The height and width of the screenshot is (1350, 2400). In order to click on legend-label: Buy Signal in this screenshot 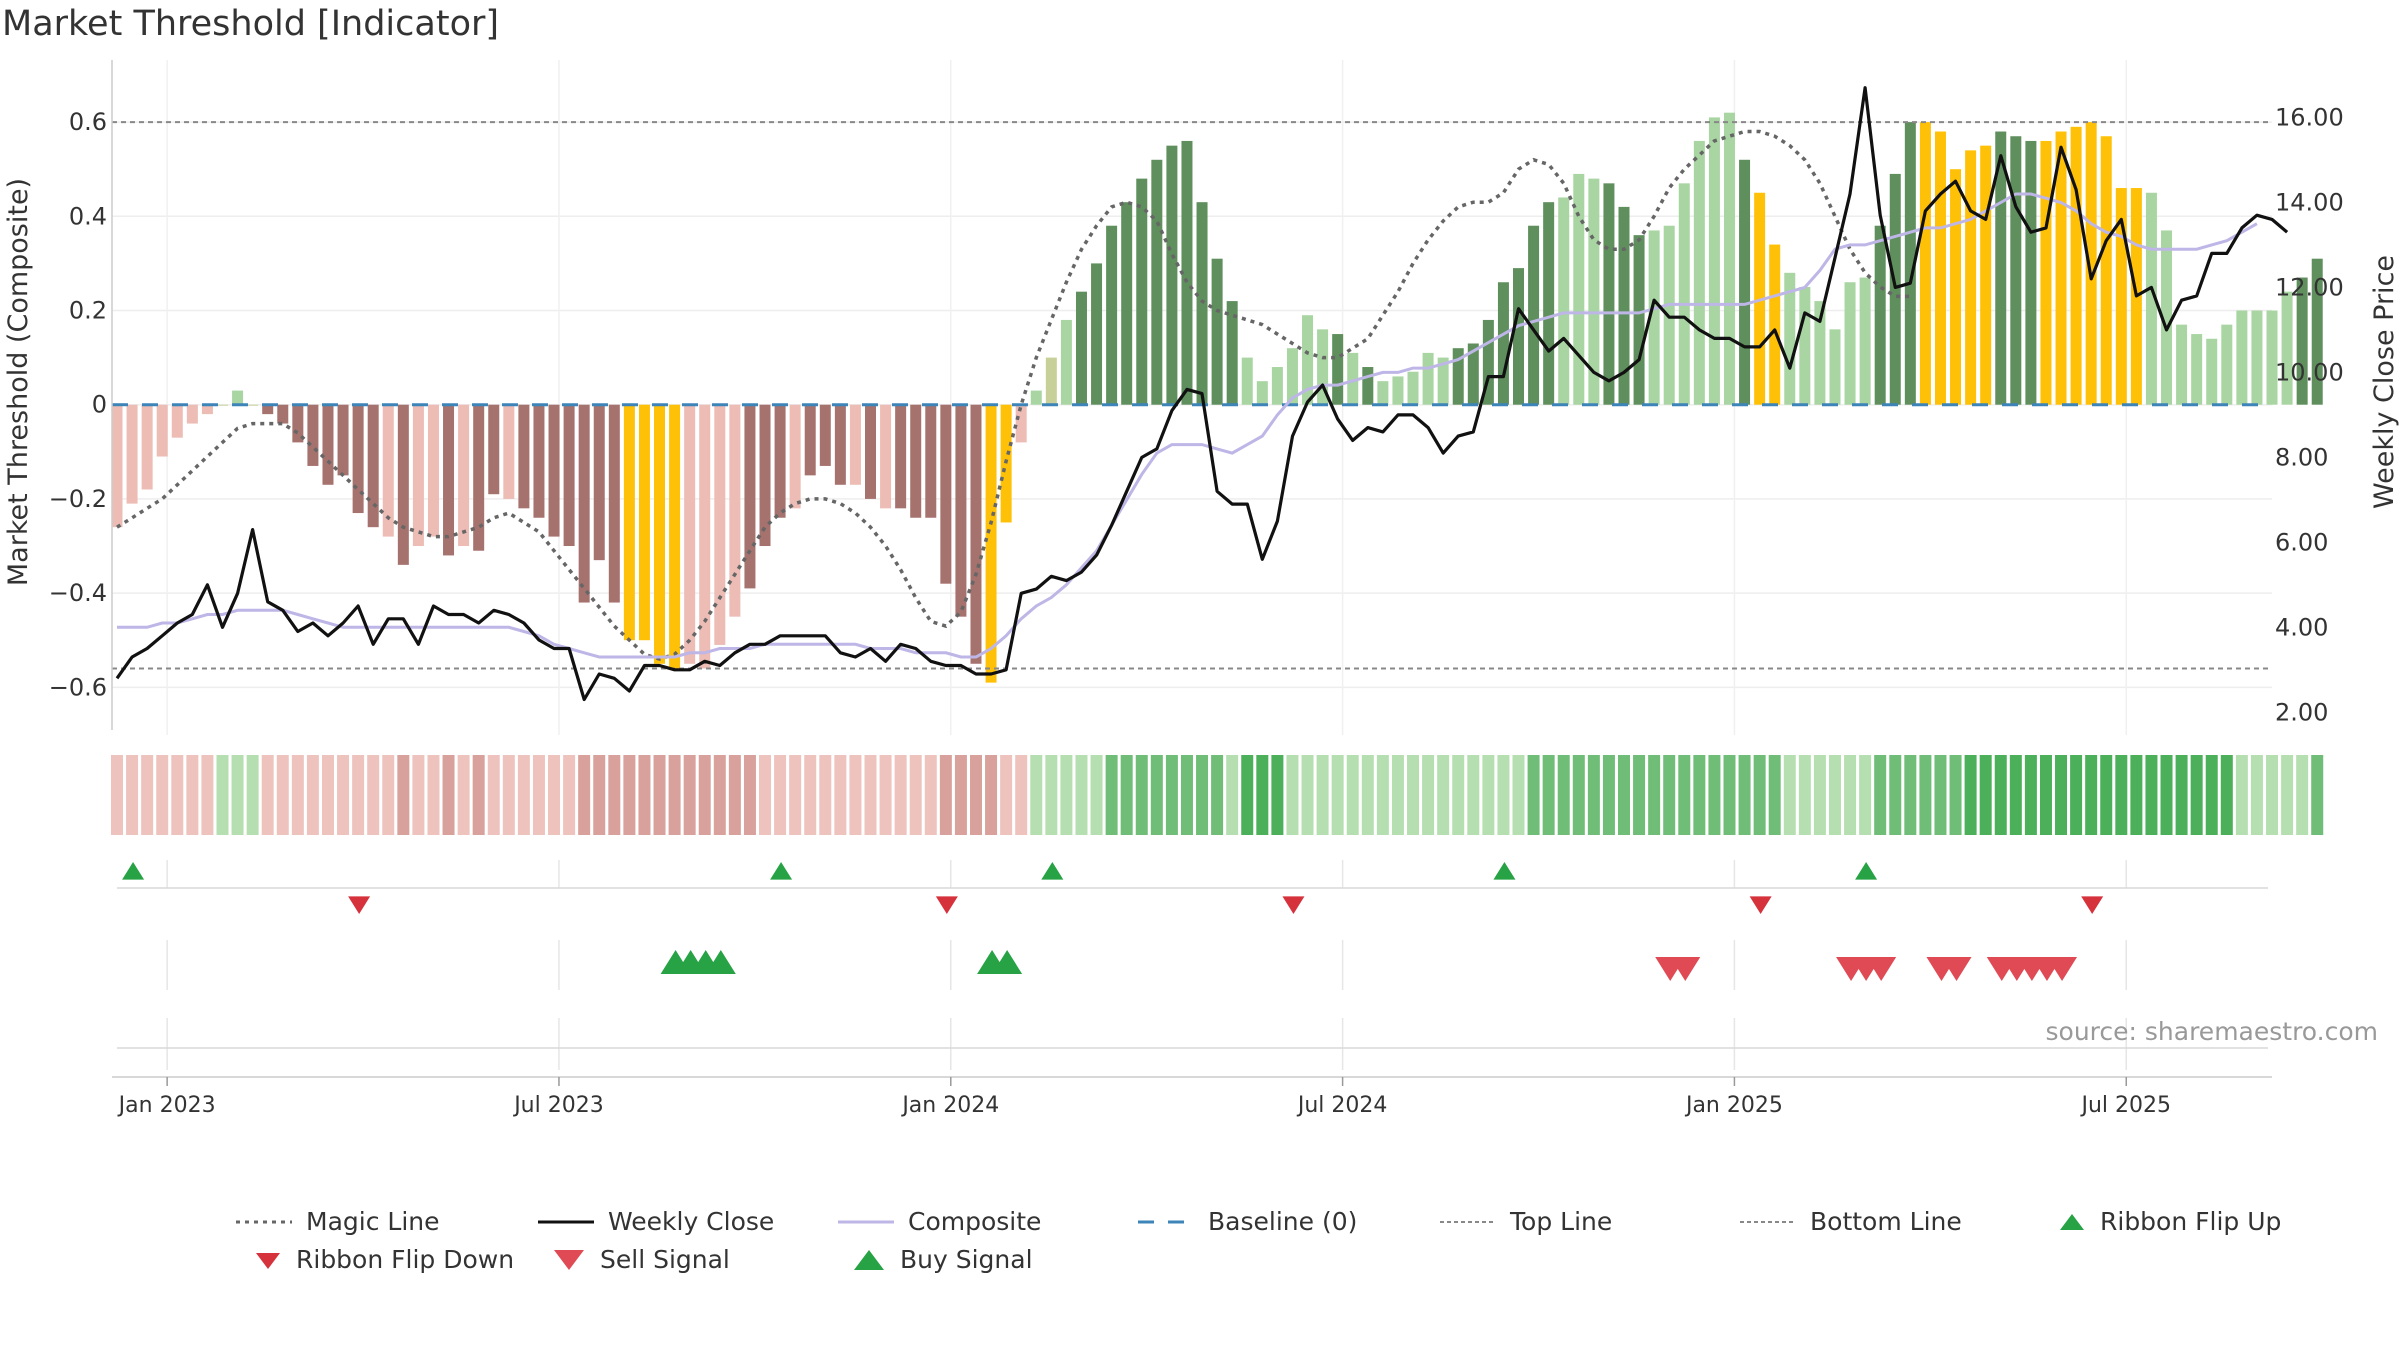, I will do `click(966, 1259)`.